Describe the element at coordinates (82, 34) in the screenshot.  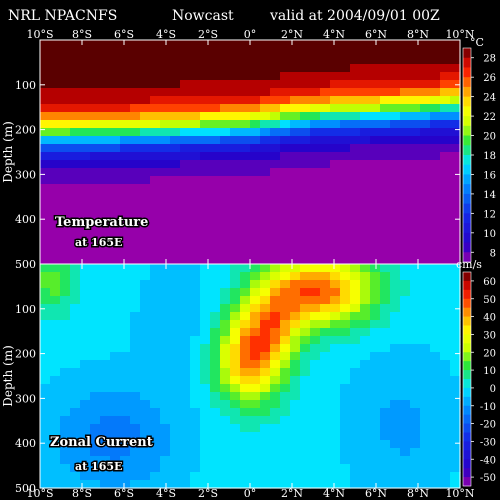
I see `x-tick-label: 8°S` at that location.